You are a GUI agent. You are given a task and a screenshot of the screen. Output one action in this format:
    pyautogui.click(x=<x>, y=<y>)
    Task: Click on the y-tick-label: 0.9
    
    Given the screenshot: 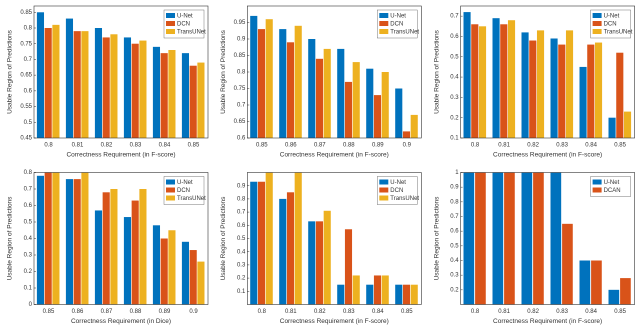 What is the action you would take?
    pyautogui.click(x=241, y=186)
    